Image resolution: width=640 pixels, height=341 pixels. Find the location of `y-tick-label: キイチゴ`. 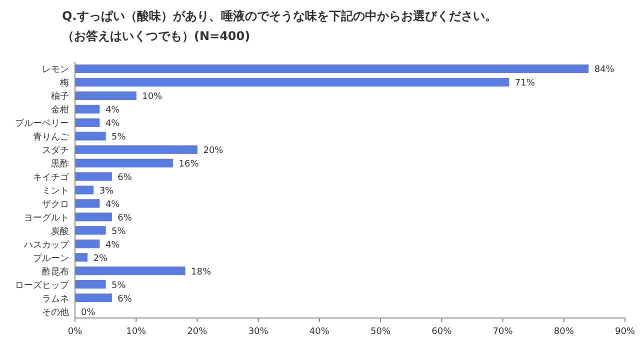

y-tick-label: キイチゴ is located at coordinates (51, 178).